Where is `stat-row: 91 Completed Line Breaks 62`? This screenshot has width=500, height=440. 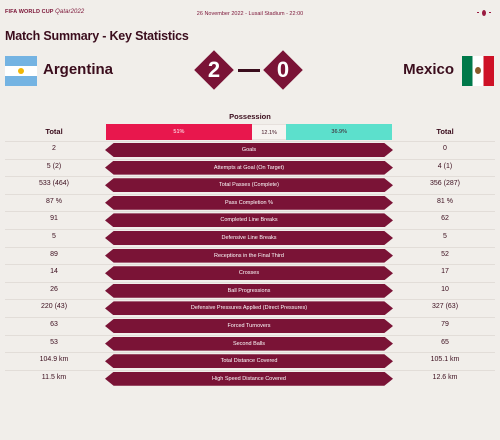
stat-row: 91 Completed Line Breaks 62 is located at coordinates (250, 220).